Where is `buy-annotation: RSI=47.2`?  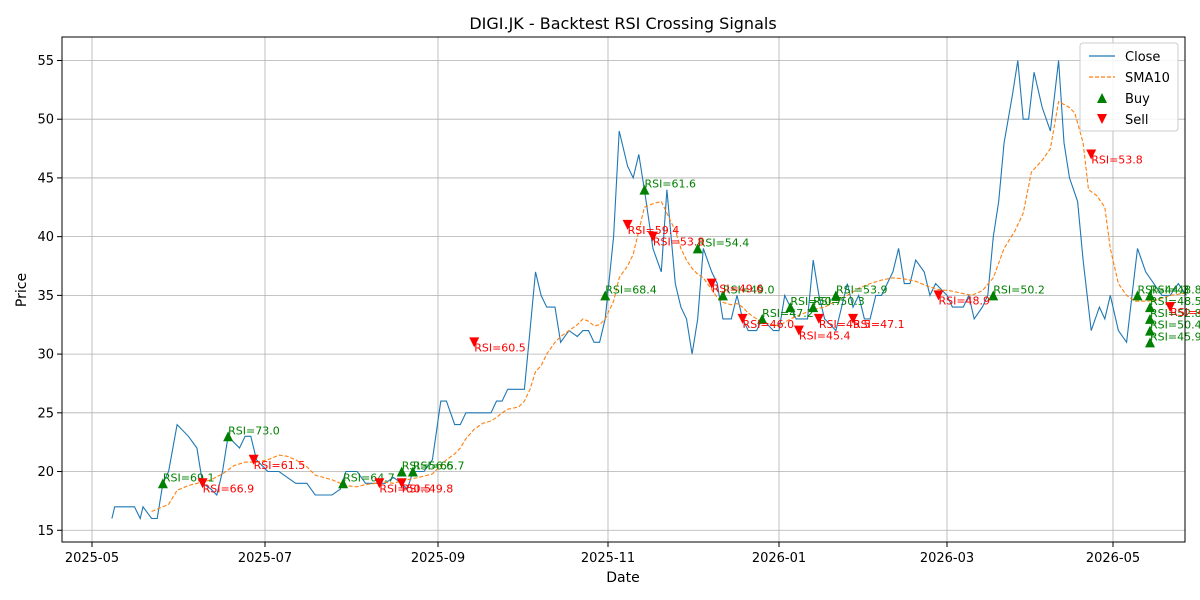 buy-annotation: RSI=47.2 is located at coordinates (788, 313).